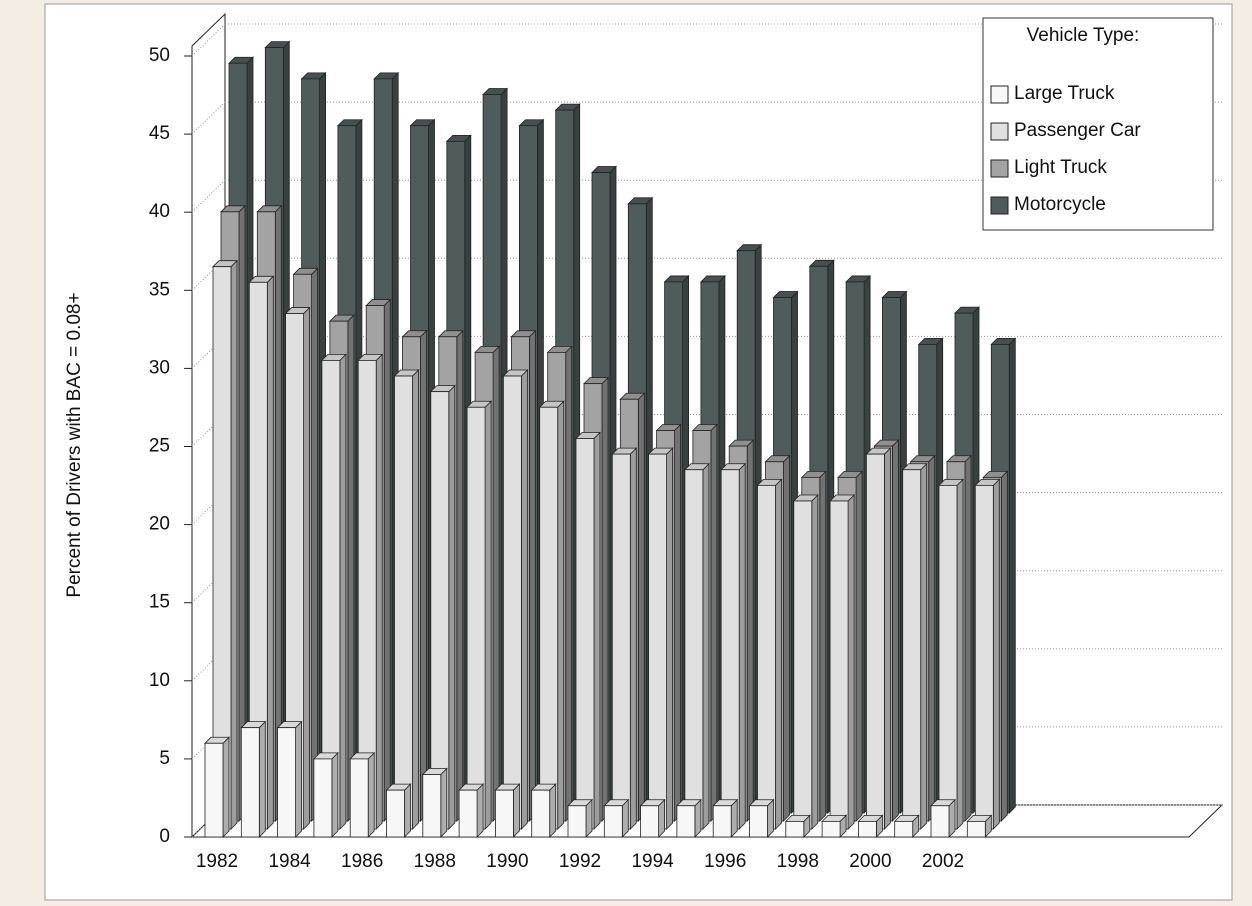  Describe the element at coordinates (652, 861) in the screenshot. I see `x-tick-label: 1994` at that location.